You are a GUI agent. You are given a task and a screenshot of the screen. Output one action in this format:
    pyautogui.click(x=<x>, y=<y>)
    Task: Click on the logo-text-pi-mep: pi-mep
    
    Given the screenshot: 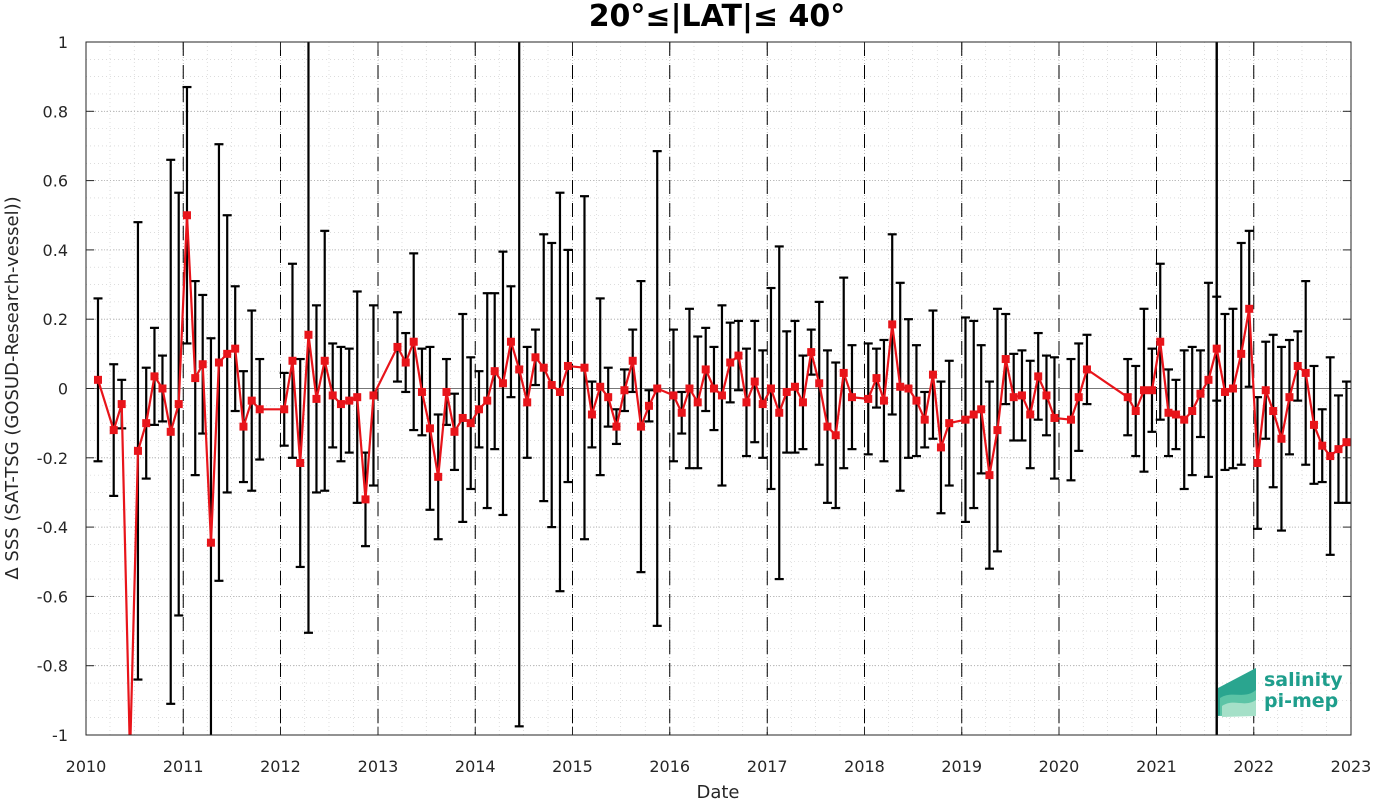 What is the action you would take?
    pyautogui.click(x=1301, y=701)
    